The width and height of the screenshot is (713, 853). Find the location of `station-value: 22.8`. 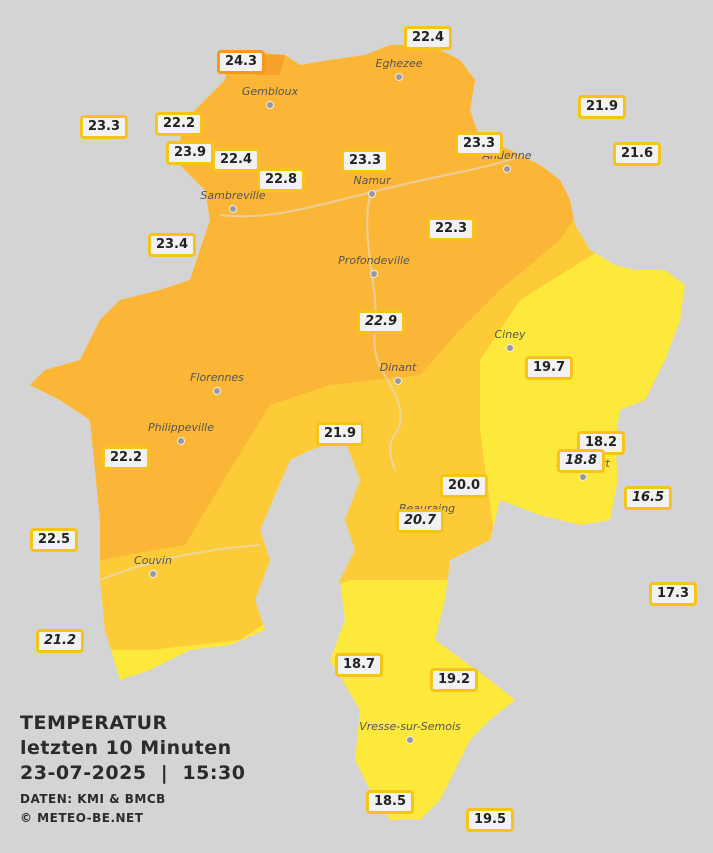

station-value: 22.8 is located at coordinates (281, 180).